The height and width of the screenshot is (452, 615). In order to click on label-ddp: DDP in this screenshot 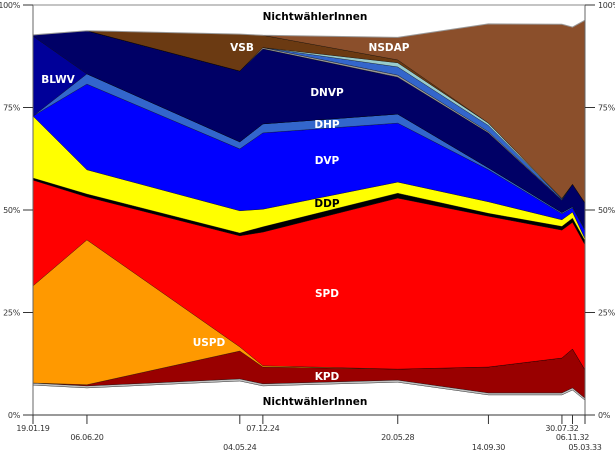, I will do `click(326, 204)`.